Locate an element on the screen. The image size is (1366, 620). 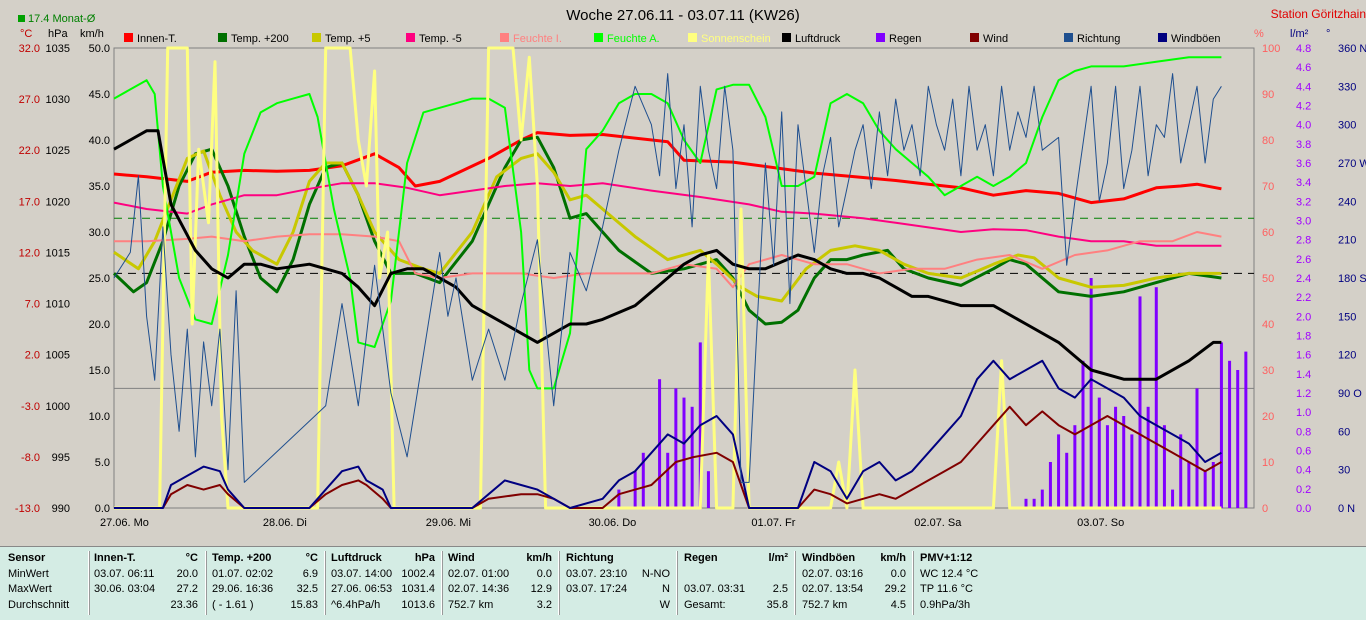
stats-min-label: MinWert is located at coordinates (28, 573).